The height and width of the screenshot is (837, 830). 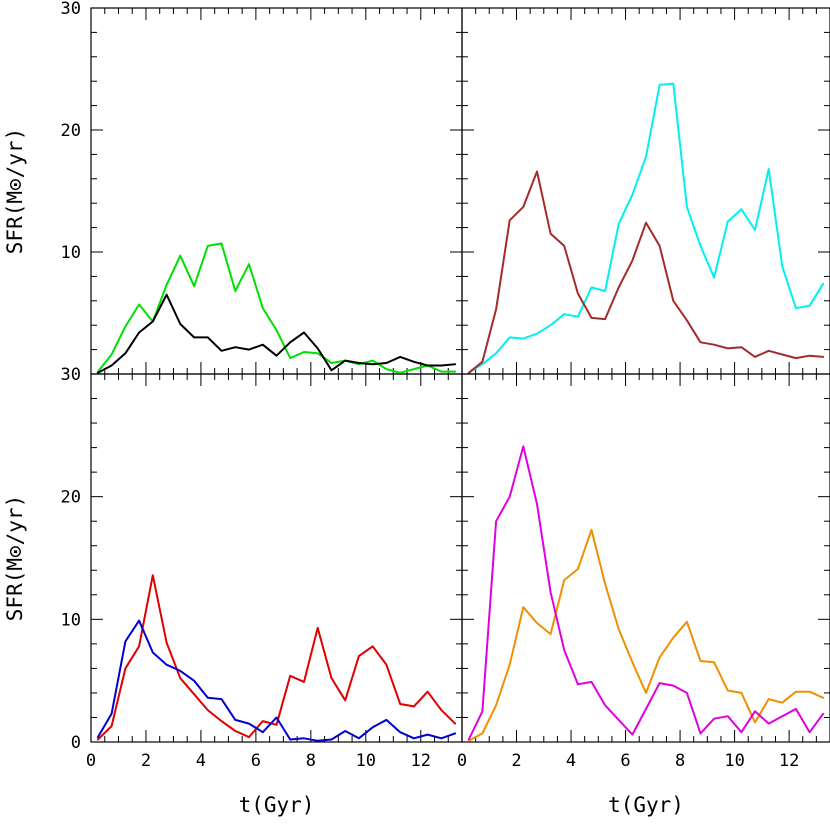 I want to click on y-tick-label: 0, so click(x=76, y=743).